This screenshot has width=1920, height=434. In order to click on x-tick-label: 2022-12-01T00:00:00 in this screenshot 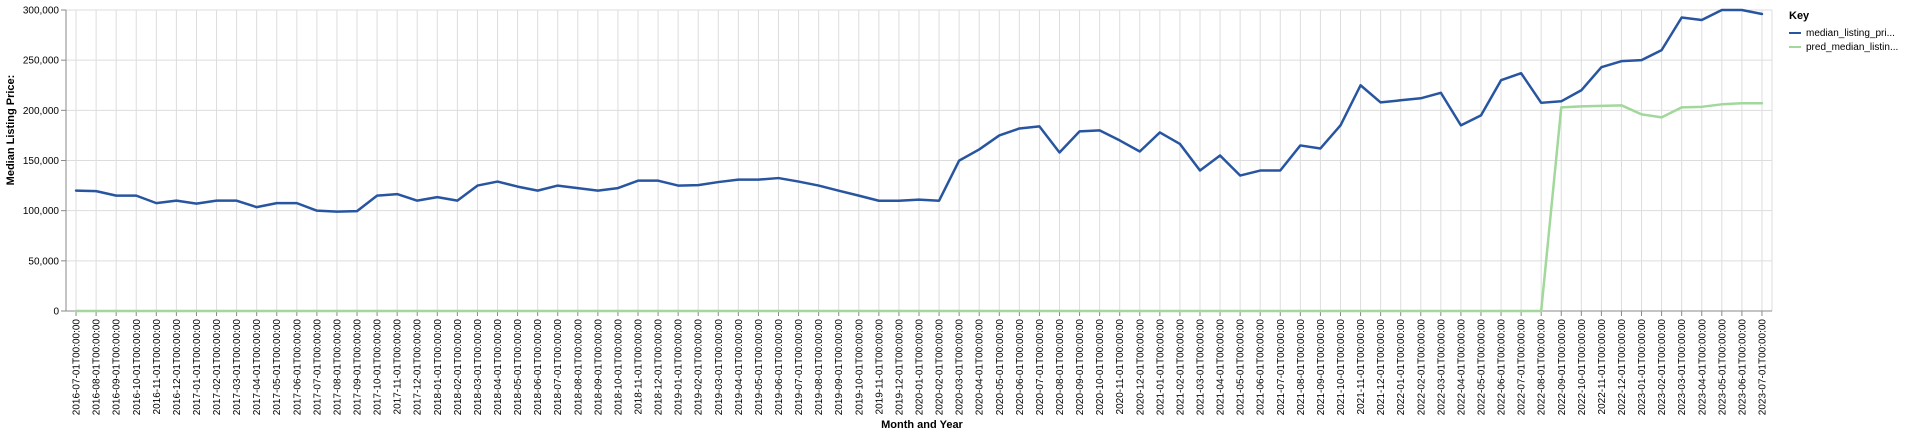, I will do `click(1622, 367)`.